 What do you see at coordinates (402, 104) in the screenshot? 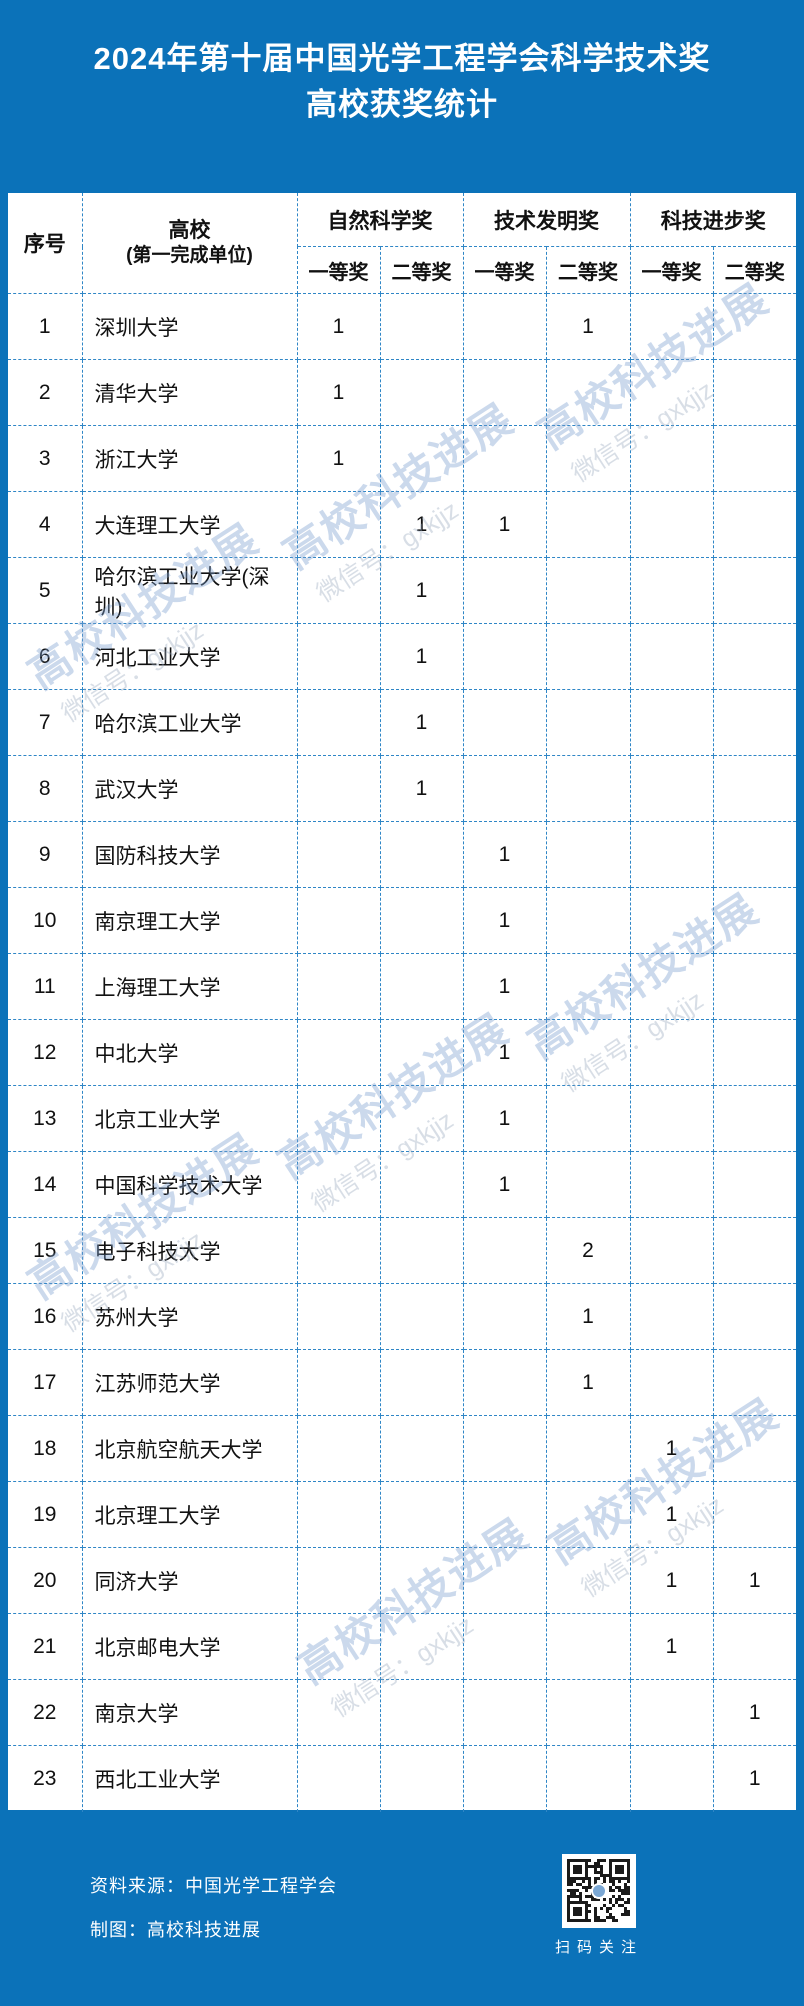
I see `page-title-line2: 高校获奖统计` at bounding box center [402, 104].